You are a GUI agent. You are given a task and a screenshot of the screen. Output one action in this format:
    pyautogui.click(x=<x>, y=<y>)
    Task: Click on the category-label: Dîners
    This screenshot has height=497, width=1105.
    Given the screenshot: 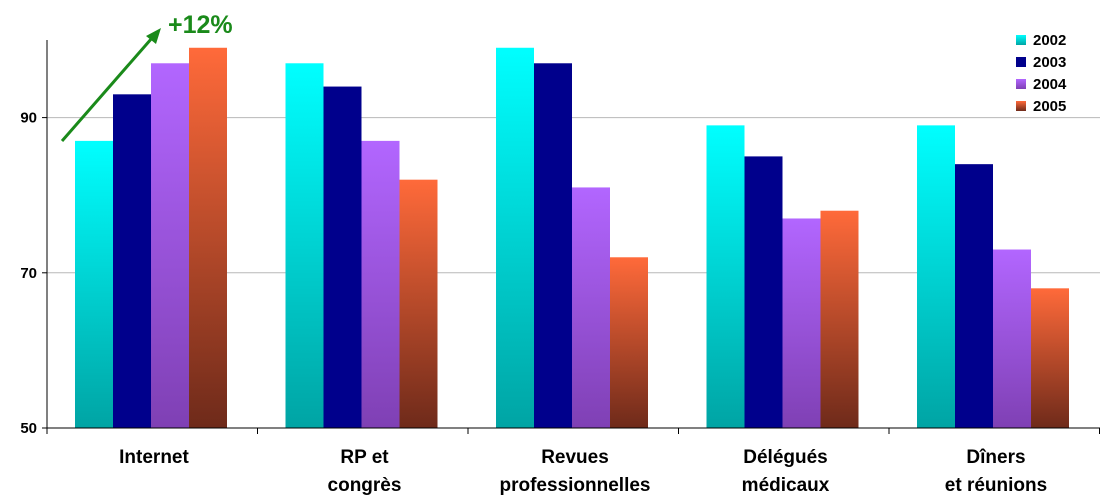 What is the action you would take?
    pyautogui.click(x=995, y=457)
    